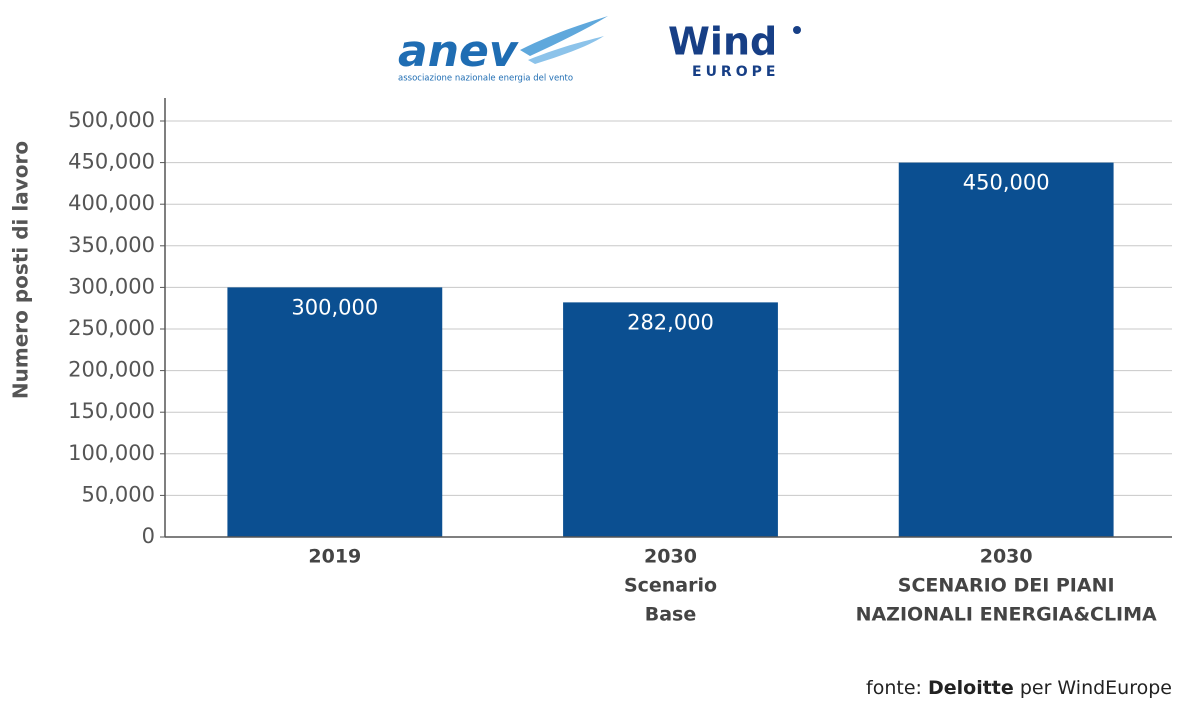  What do you see at coordinates (735, 72) in the screenshot?
I see `logo-caption: EUROPE` at bounding box center [735, 72].